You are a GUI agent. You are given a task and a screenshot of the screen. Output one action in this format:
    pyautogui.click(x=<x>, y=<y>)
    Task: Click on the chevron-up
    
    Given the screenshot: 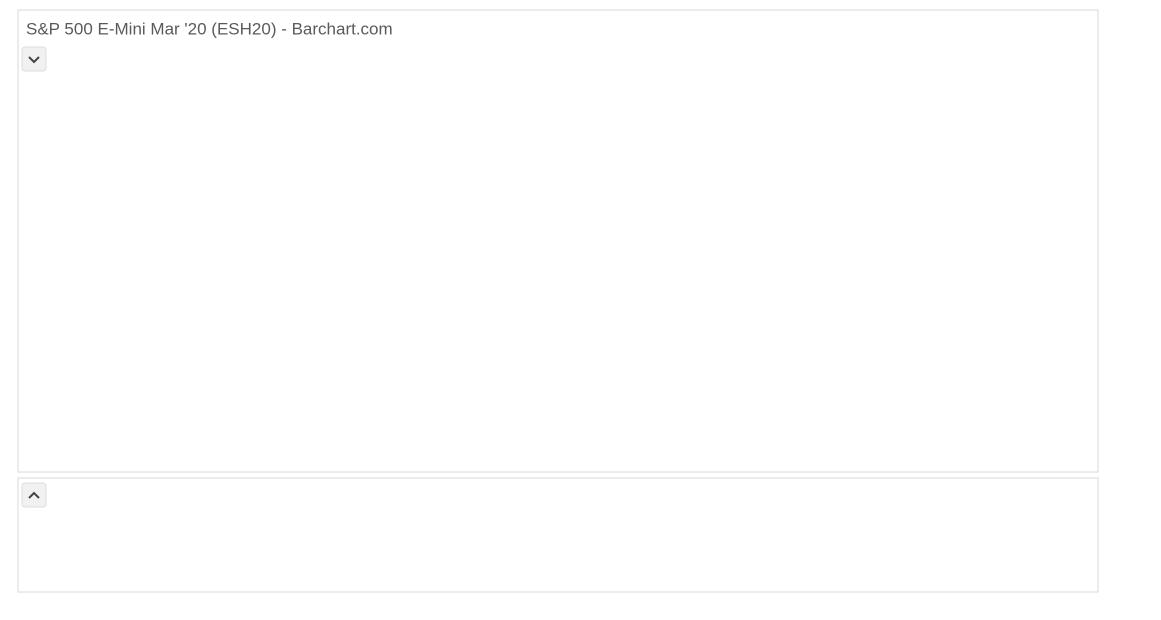 What is the action you would take?
    pyautogui.click(x=34, y=495)
    